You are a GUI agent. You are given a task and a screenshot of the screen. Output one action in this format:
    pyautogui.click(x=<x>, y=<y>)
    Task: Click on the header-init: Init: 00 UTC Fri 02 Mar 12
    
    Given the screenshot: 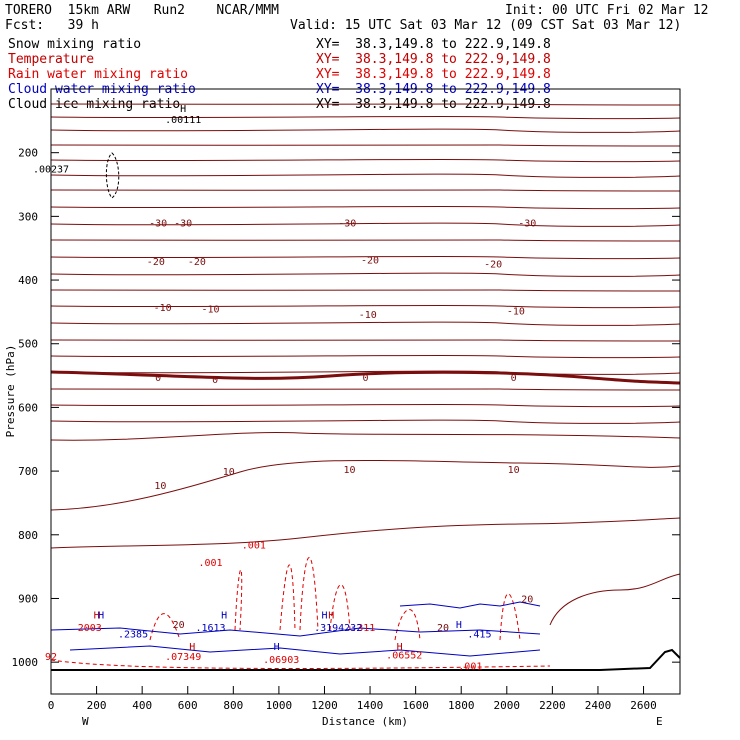 What is the action you would take?
    pyautogui.click(x=607, y=10)
    